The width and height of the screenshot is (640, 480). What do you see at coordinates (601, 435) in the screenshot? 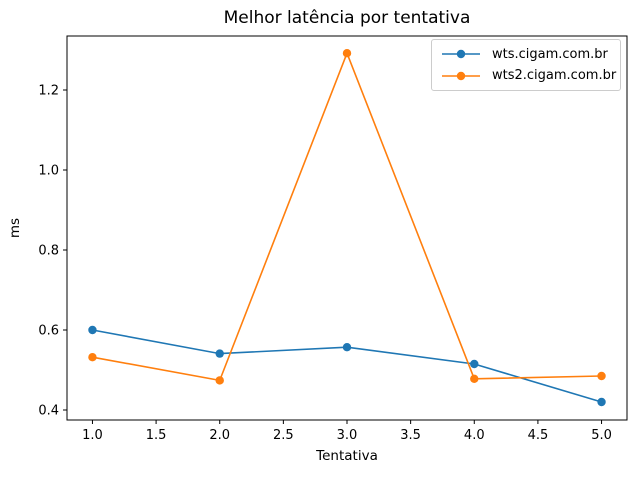
I see `x-tick-label: 5.0` at bounding box center [601, 435].